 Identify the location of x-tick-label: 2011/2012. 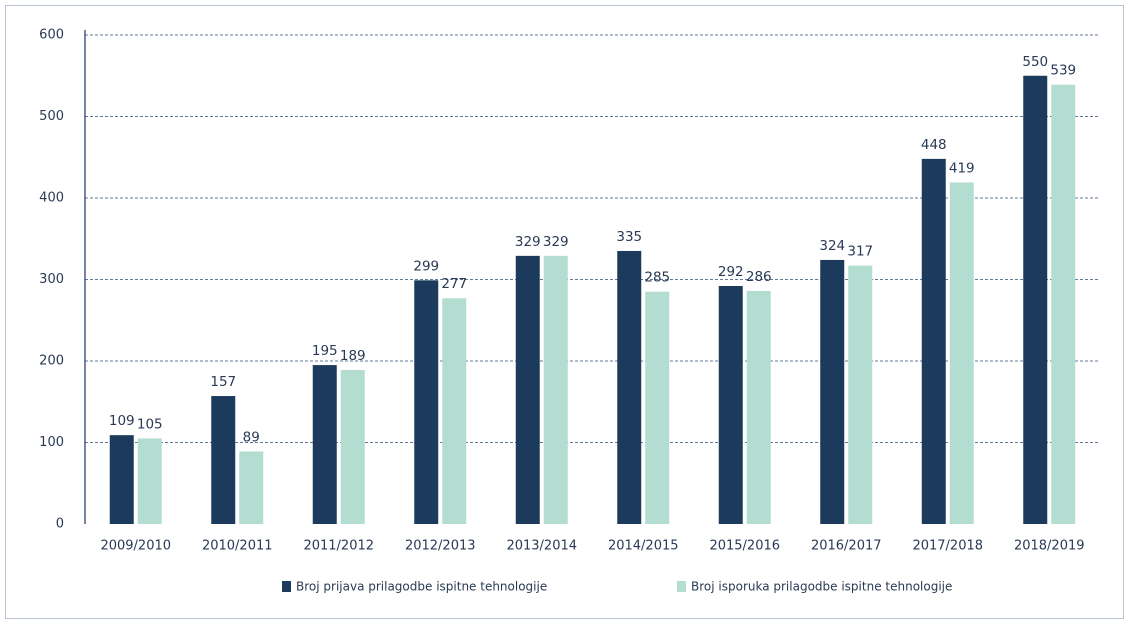
(338, 546).